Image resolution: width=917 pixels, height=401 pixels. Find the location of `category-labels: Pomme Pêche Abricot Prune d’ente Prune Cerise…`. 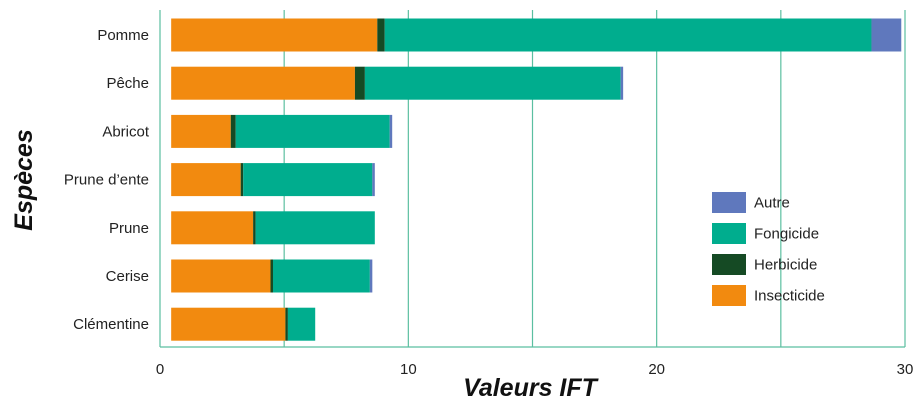

category-labels: Pomme Pêche Abricot Prune d’ente Prune Cerise… is located at coordinates (107, 180).